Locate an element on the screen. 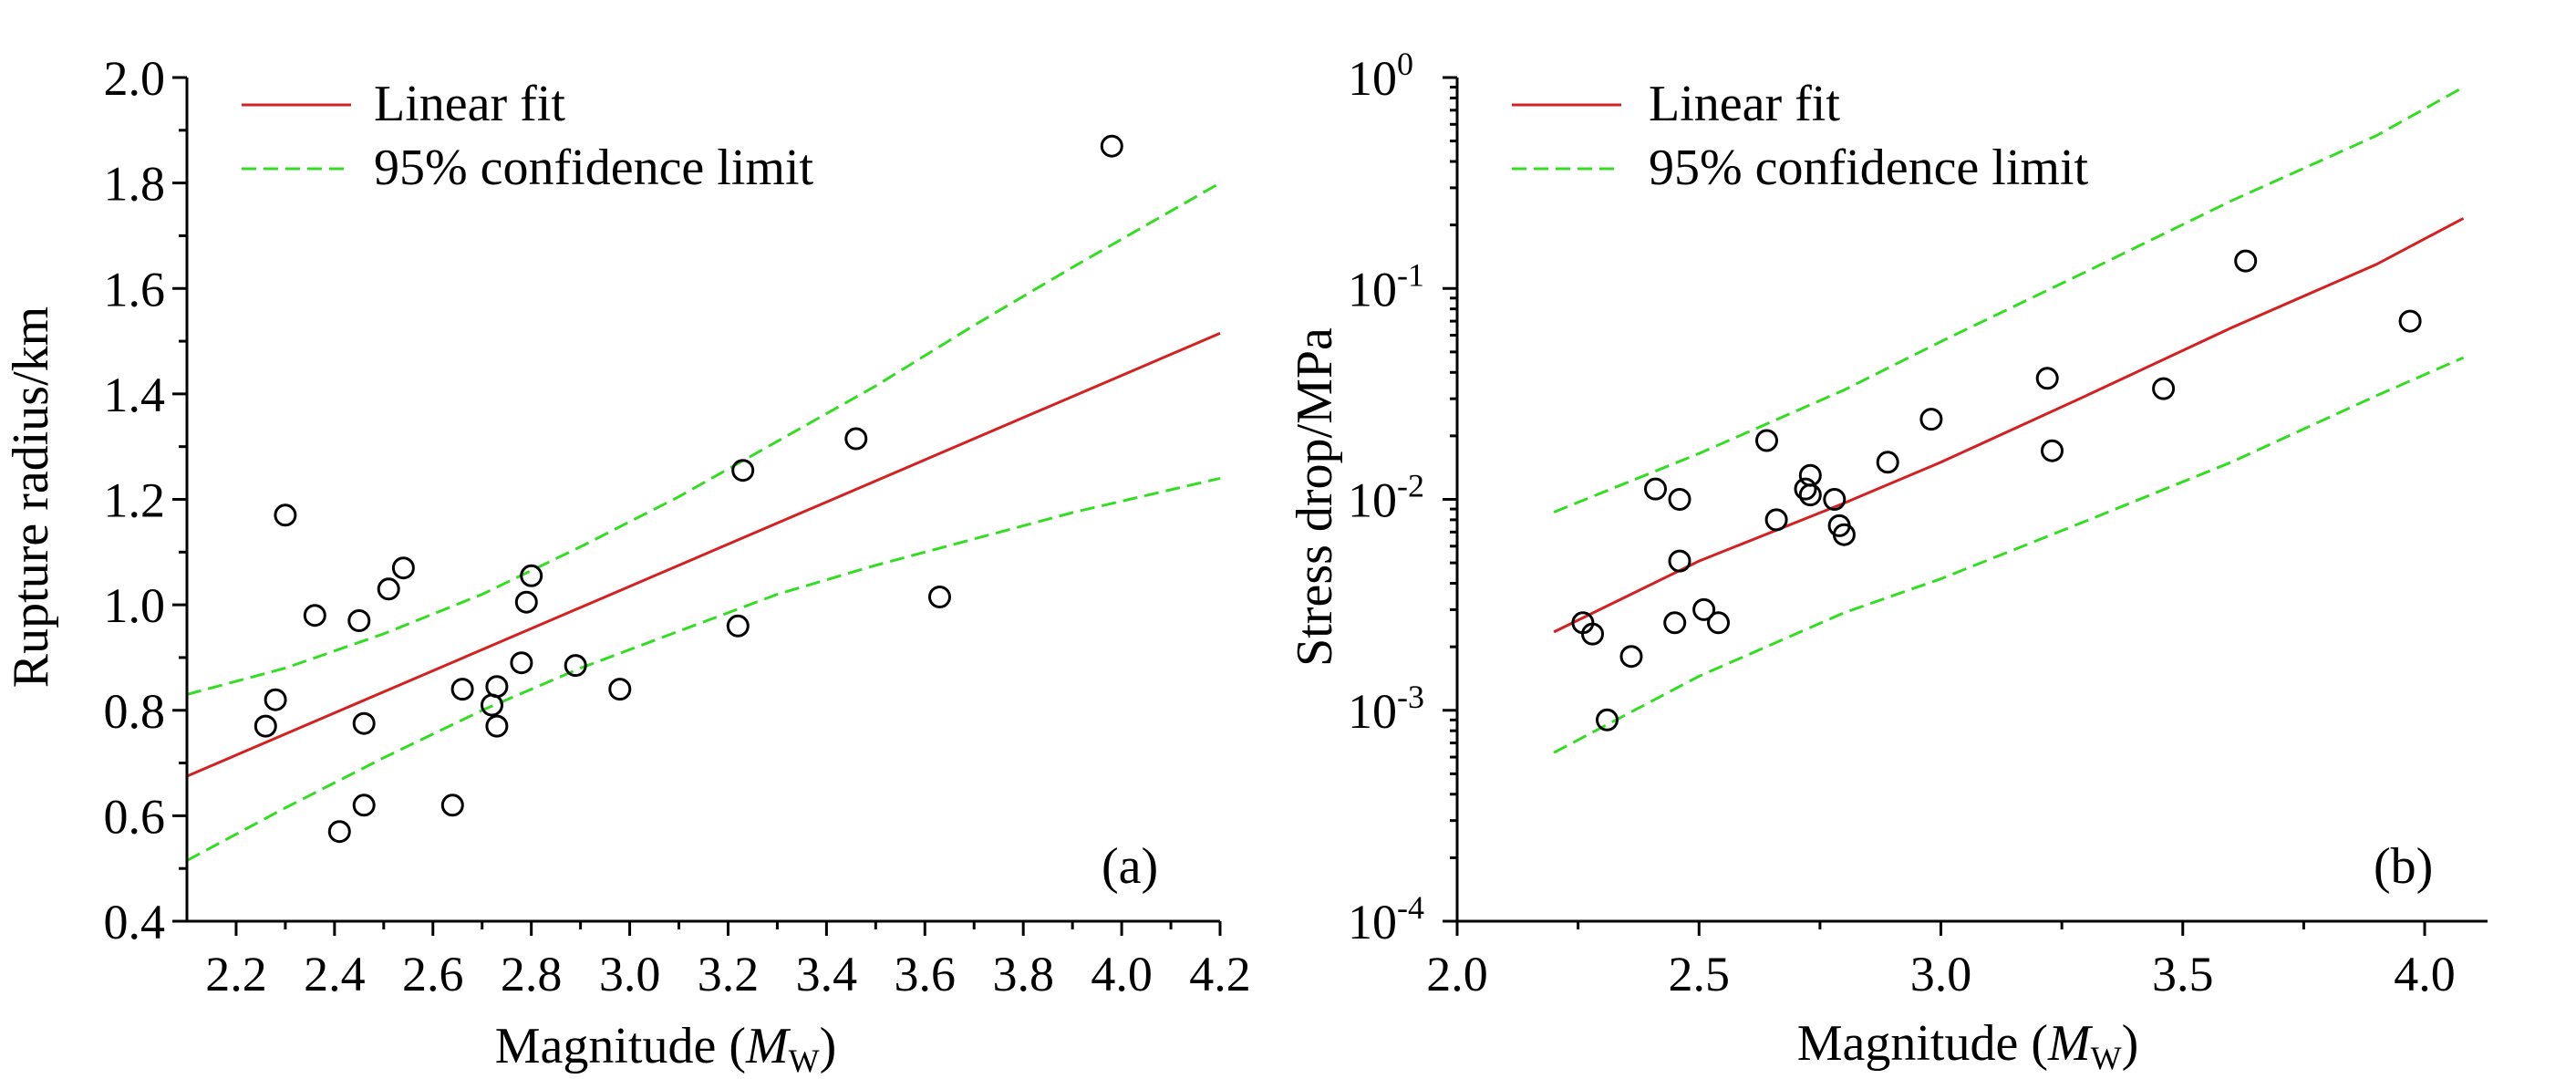 The height and width of the screenshot is (1079, 2576). x-tick-label: 2.5 is located at coordinates (1700, 974).